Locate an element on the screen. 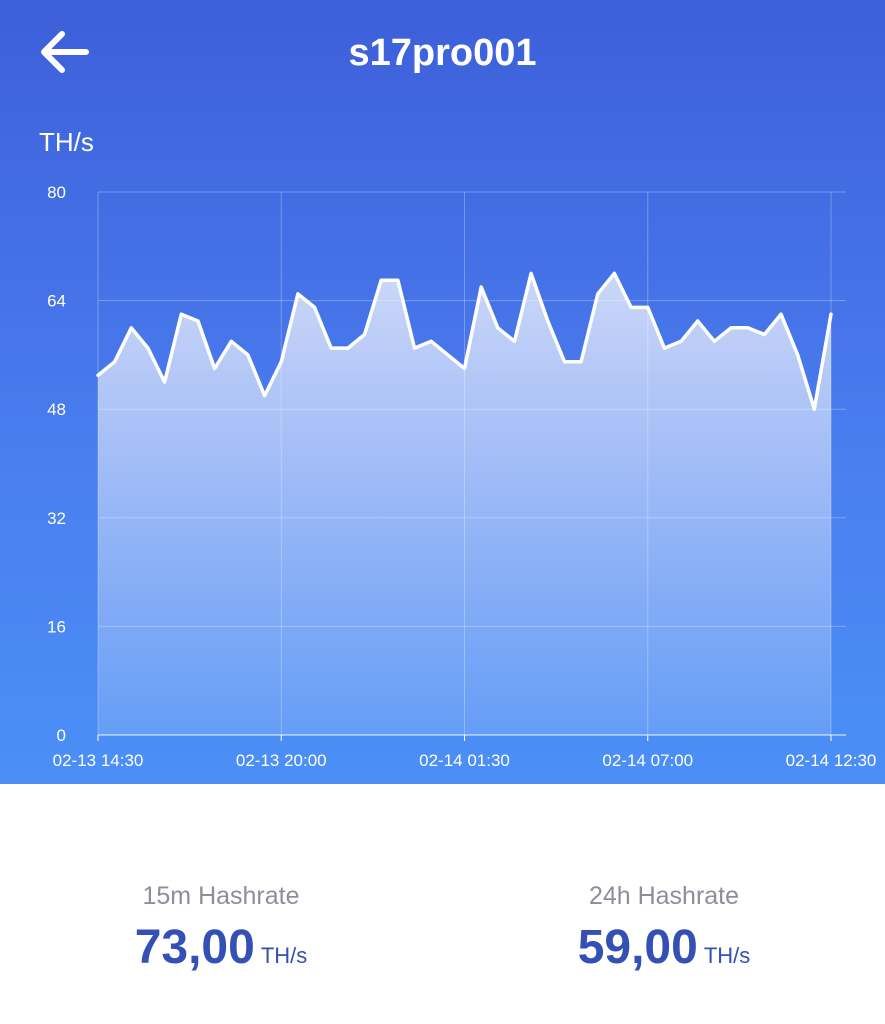  x-tick-label: 02-13 20:00 is located at coordinates (281, 760).